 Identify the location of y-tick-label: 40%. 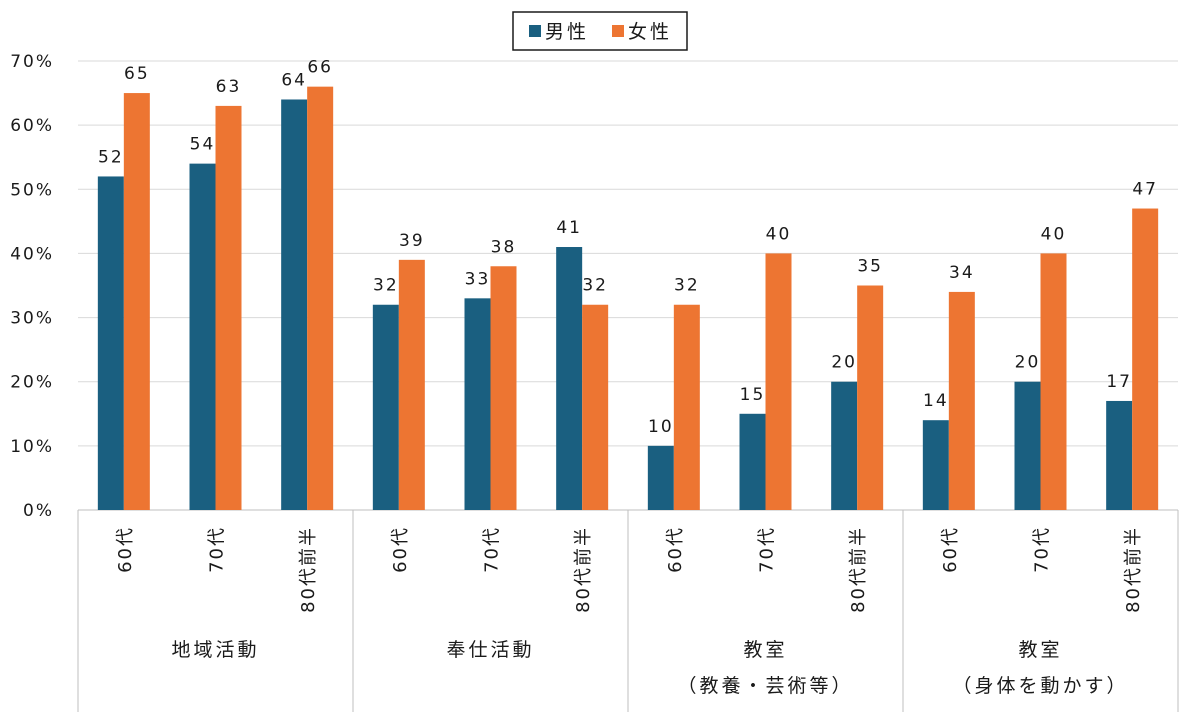
(32, 254).